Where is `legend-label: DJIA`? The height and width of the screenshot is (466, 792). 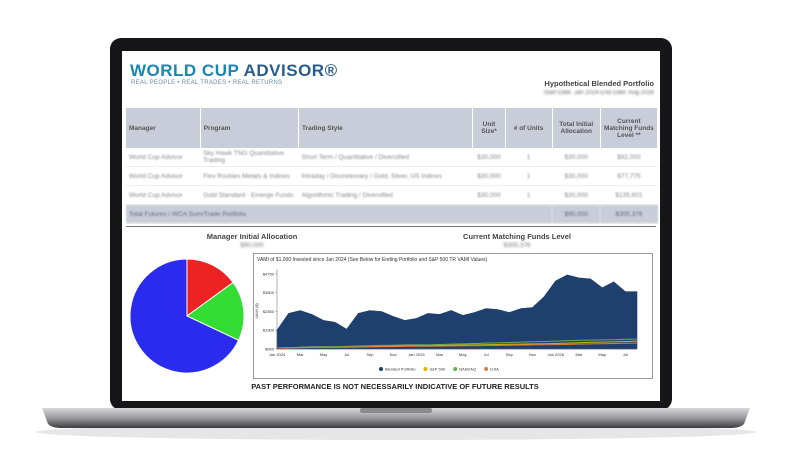 legend-label: DJIA is located at coordinates (494, 369).